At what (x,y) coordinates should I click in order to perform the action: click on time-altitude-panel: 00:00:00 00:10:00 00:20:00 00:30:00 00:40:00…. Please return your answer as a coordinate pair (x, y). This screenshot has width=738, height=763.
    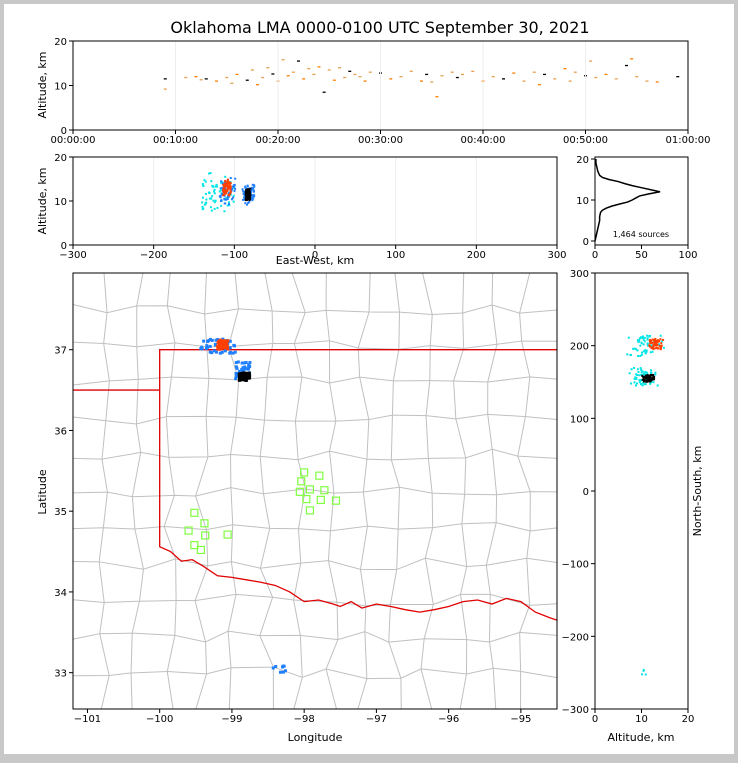
    Looking at the image, I should click on (373, 91).